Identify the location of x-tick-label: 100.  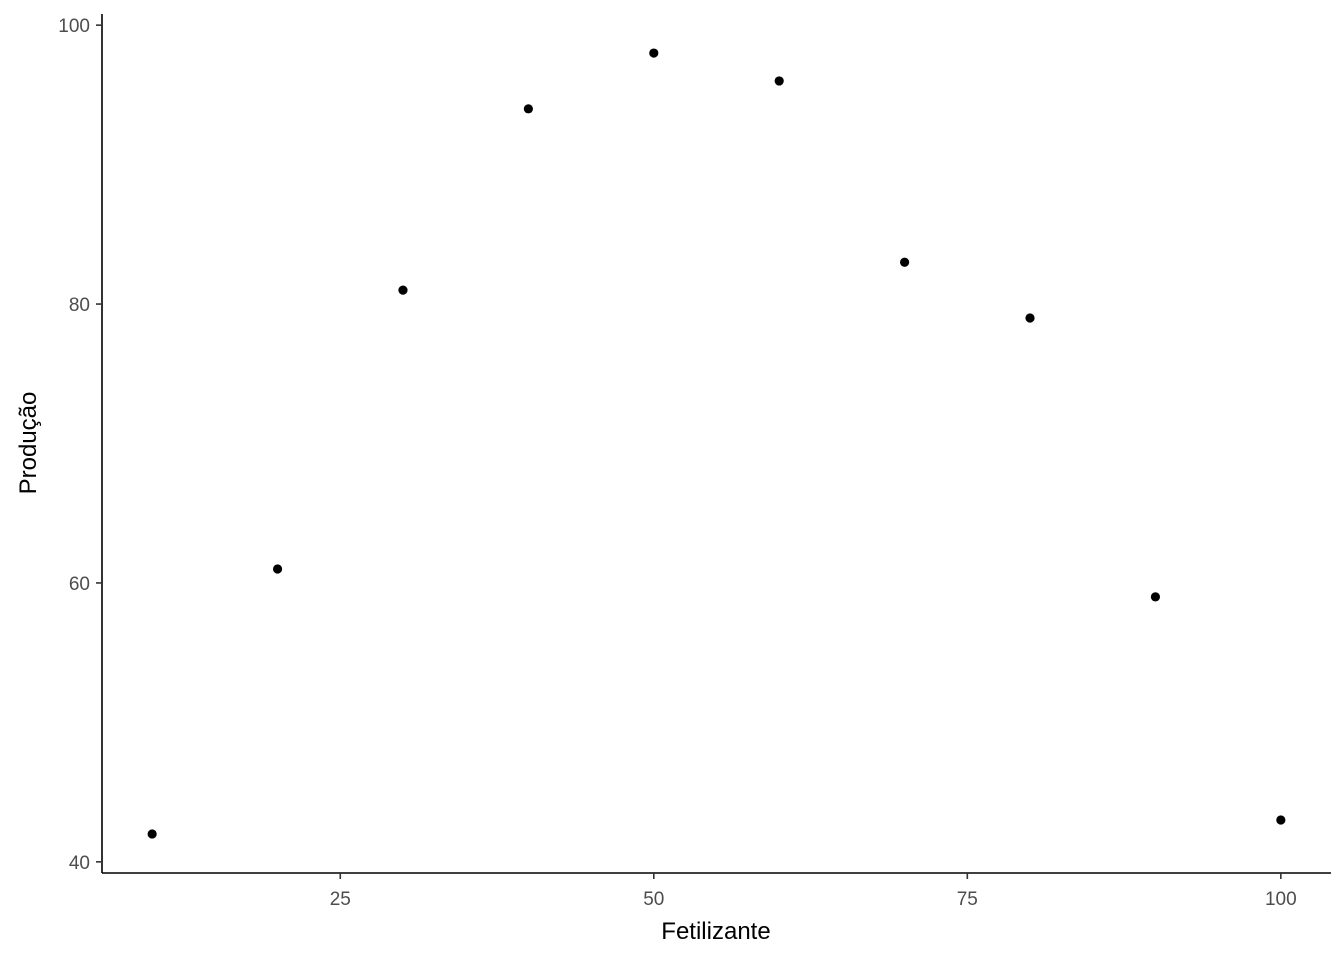
(1281, 899).